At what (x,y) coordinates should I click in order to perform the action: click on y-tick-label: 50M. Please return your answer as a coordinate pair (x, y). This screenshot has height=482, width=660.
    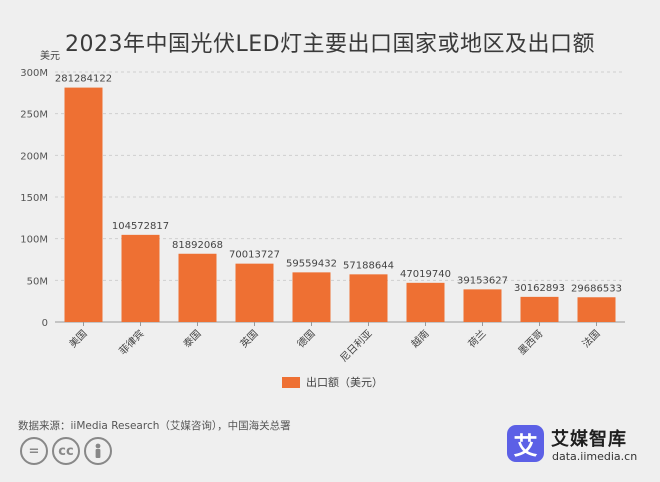
    Looking at the image, I should click on (37, 281).